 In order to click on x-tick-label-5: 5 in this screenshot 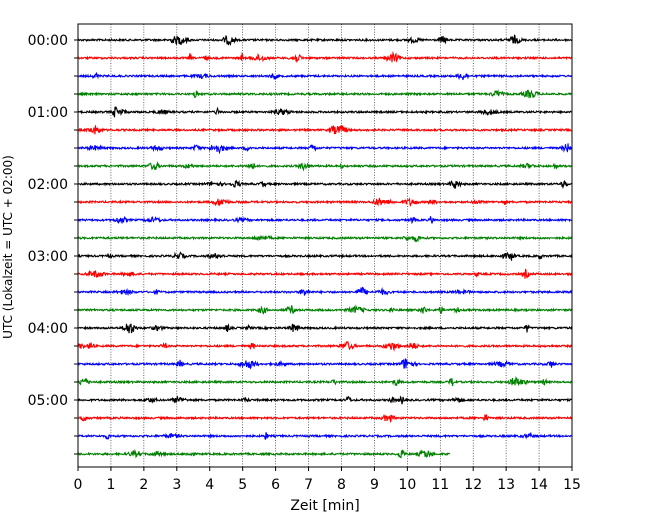, I will do `click(242, 485)`.